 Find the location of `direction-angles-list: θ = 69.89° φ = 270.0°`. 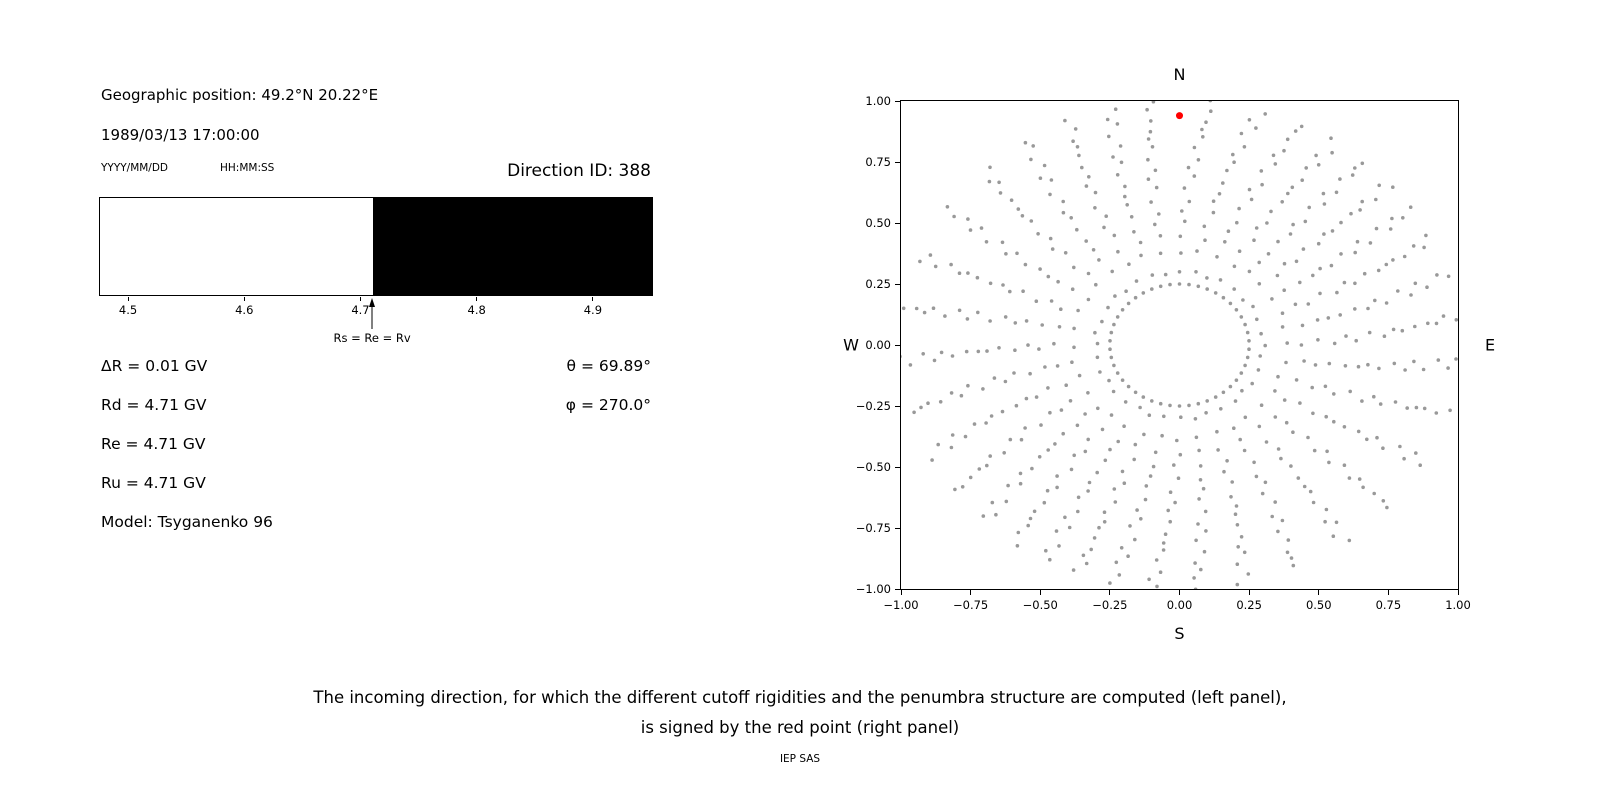

direction-angles-list: θ = 69.89° φ = 270.0° is located at coordinates (551, 399).